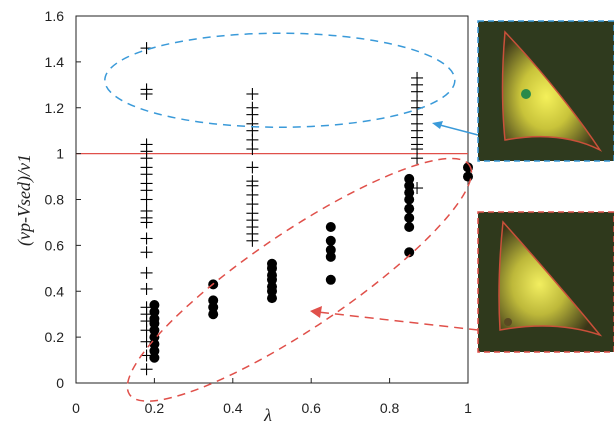 This screenshot has width=614, height=423. I want to click on x-tick-label: 0.6, so click(311, 408).